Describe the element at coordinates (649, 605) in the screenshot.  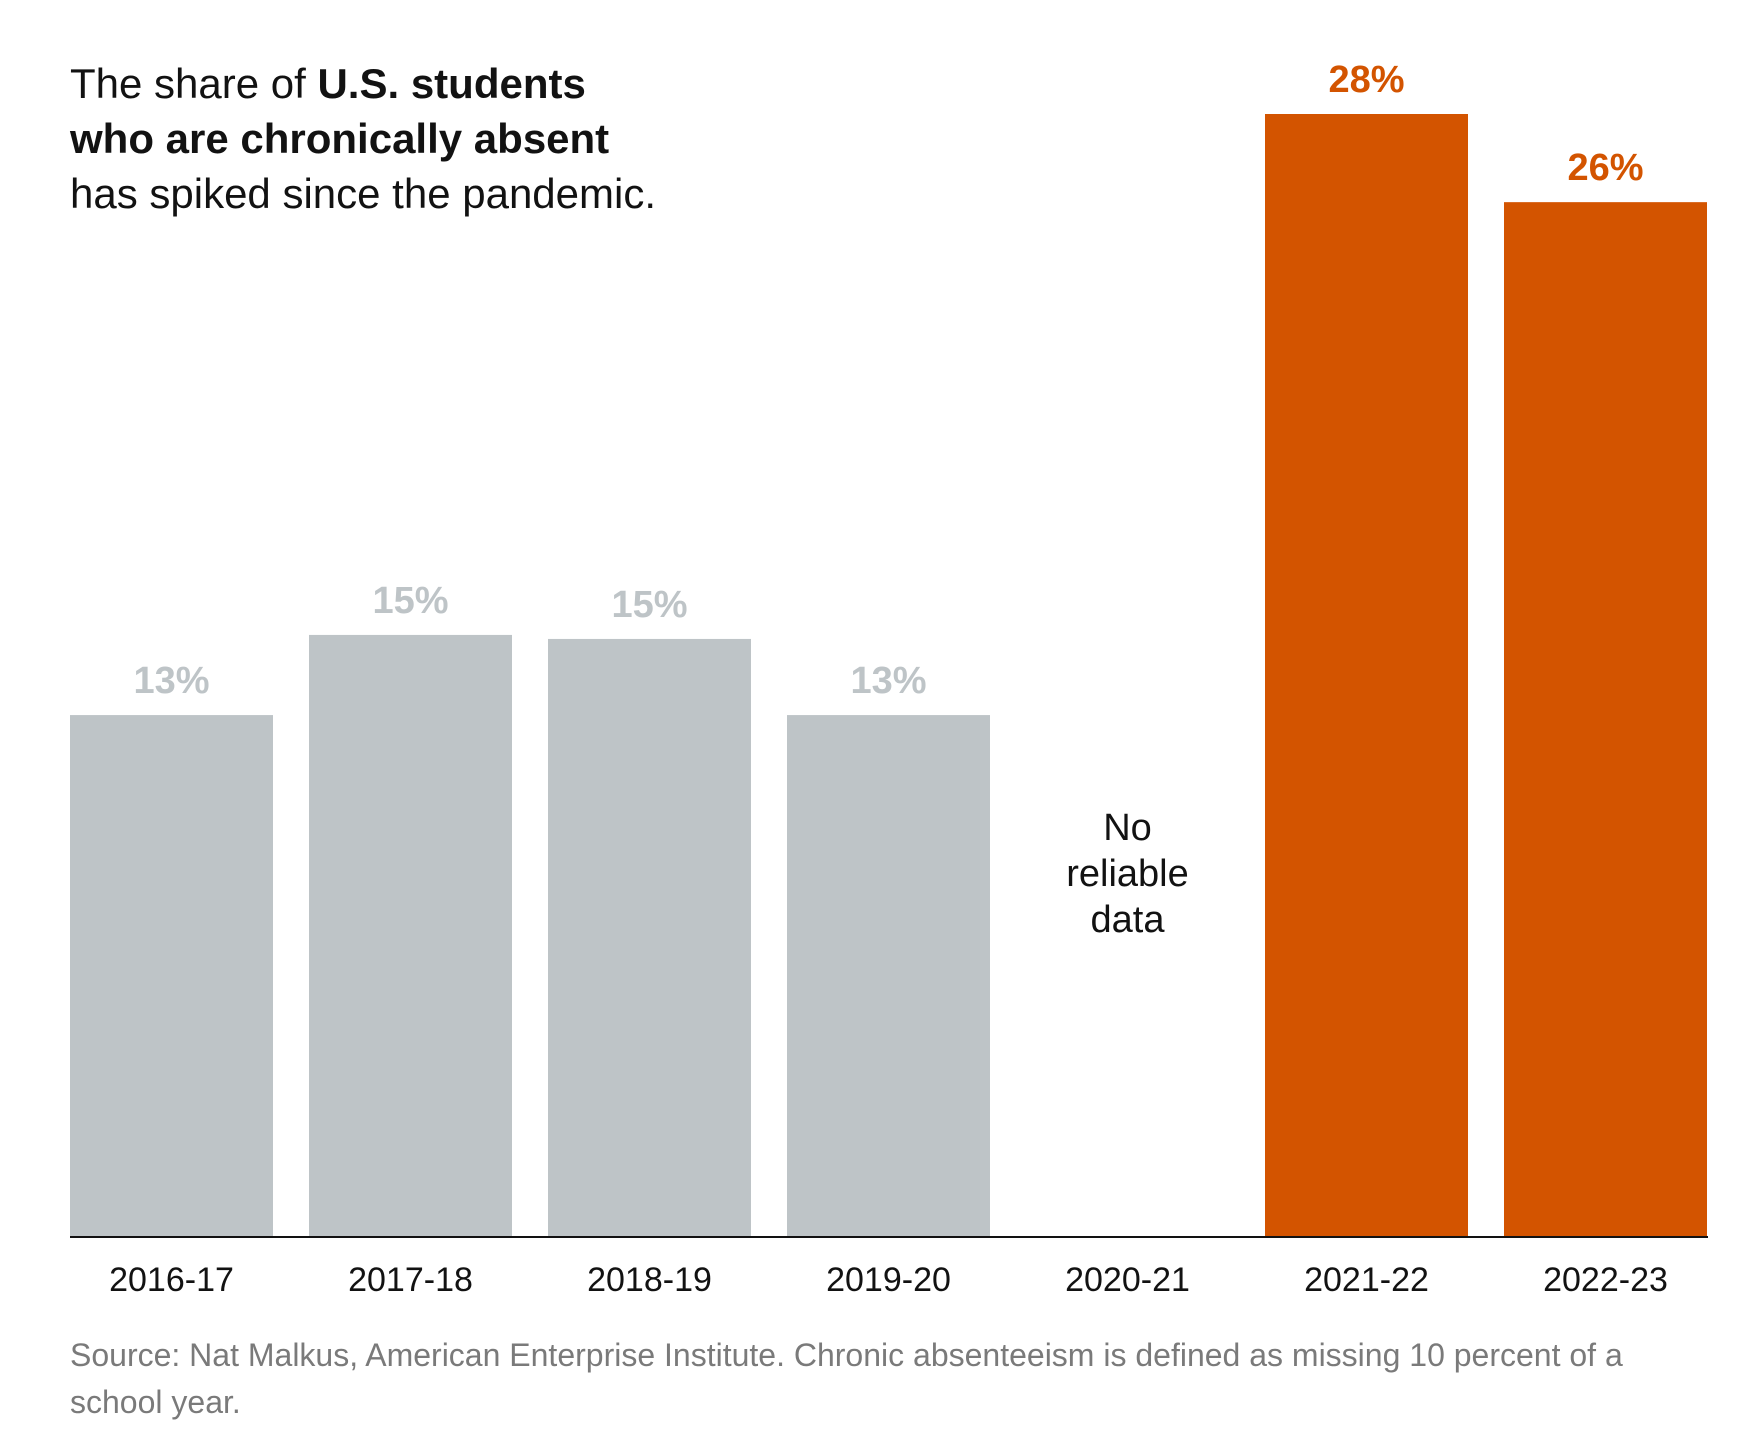
I see `value-label-2018-19: 15%` at that location.